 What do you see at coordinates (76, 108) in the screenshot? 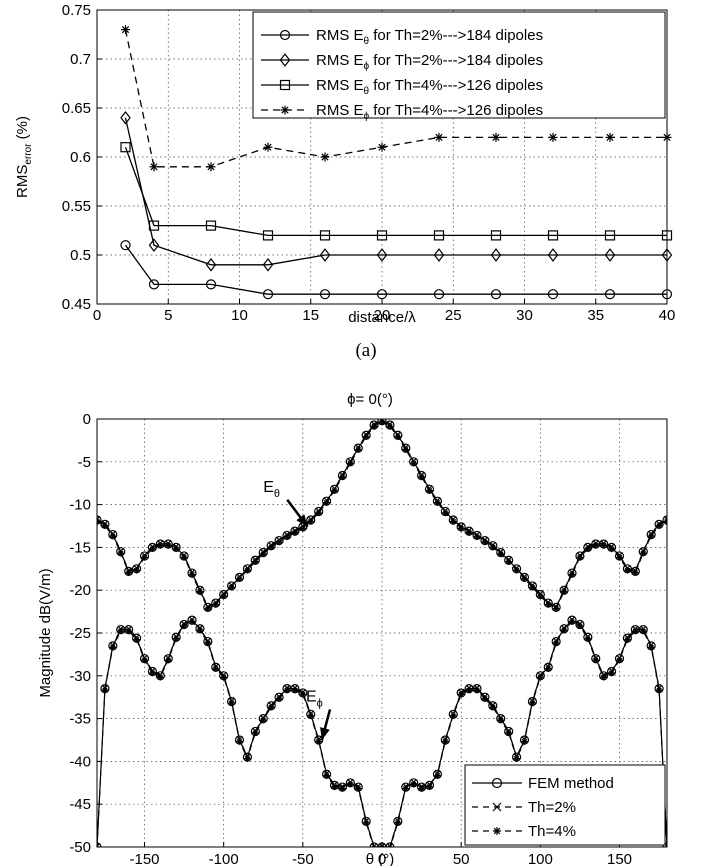
I see `y-tick-label: 0.65` at bounding box center [76, 108].